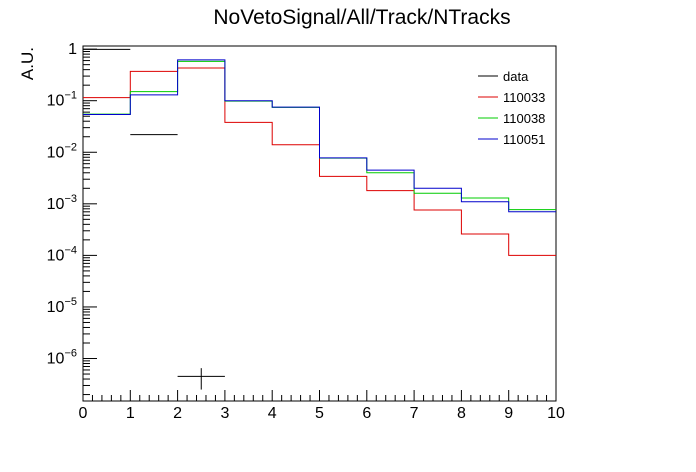 The height and width of the screenshot is (472, 696). I want to click on y-tick-label: 10⁻⁴, so click(62, 254).